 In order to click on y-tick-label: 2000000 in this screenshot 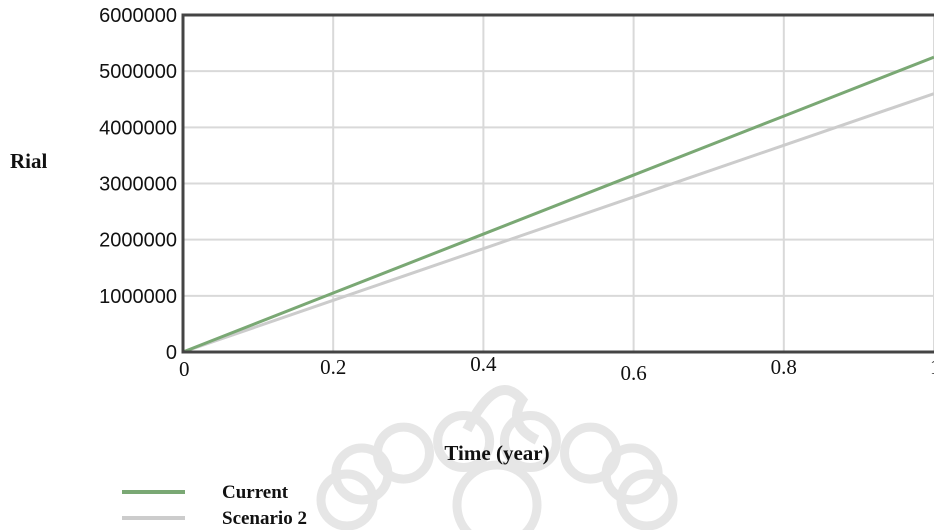, I will do `click(138, 241)`.